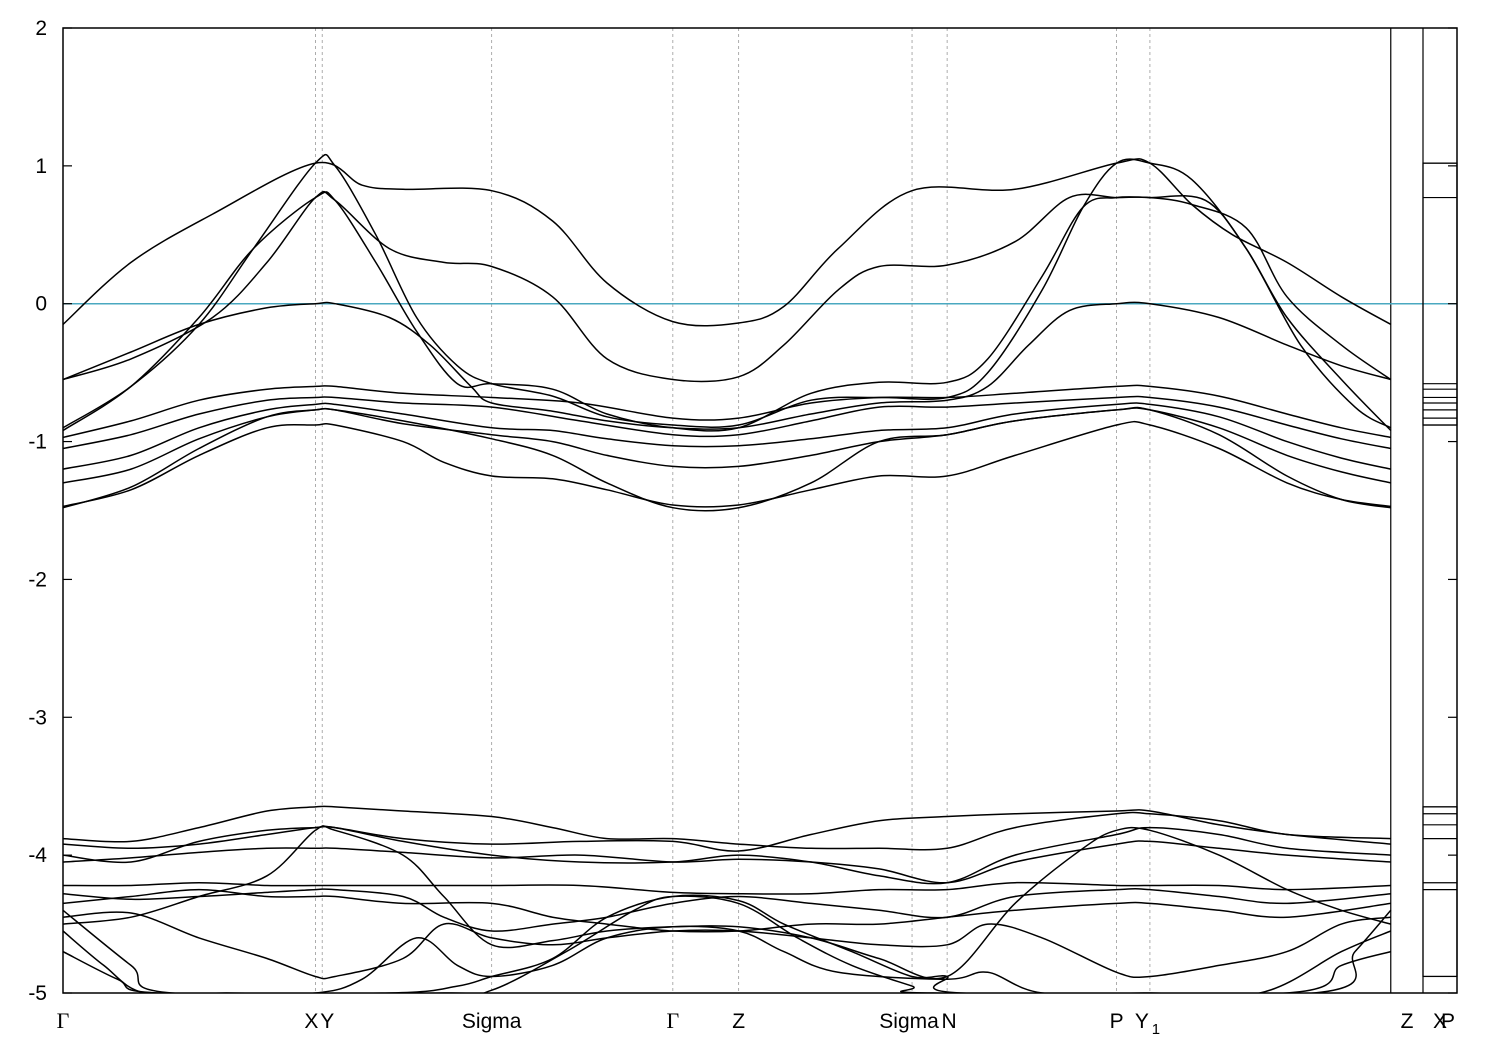  Describe the element at coordinates (37, 855) in the screenshot. I see `y-tick-label: -4` at that location.